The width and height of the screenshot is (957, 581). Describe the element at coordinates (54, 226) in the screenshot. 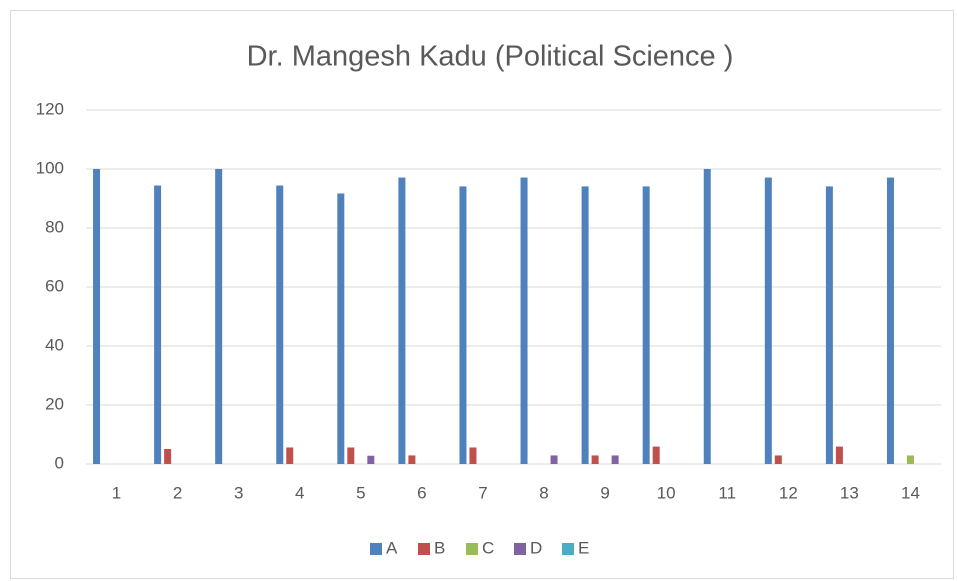

I see `y-tick-label: 80` at that location.